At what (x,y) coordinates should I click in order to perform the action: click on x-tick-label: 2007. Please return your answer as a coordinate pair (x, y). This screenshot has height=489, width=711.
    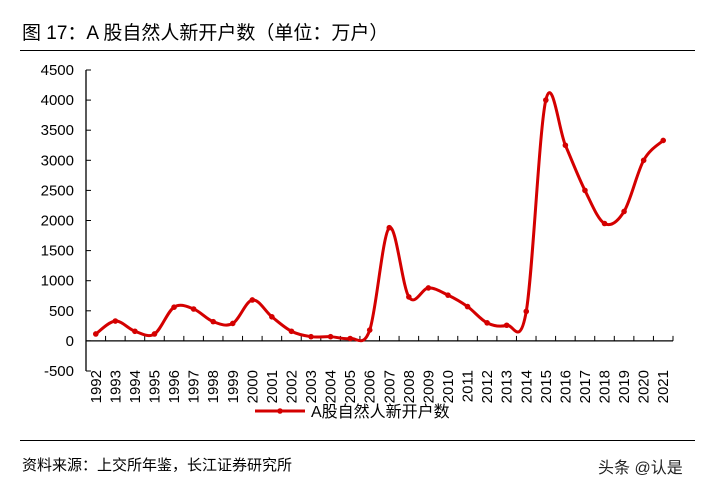
    Looking at the image, I should click on (389, 386).